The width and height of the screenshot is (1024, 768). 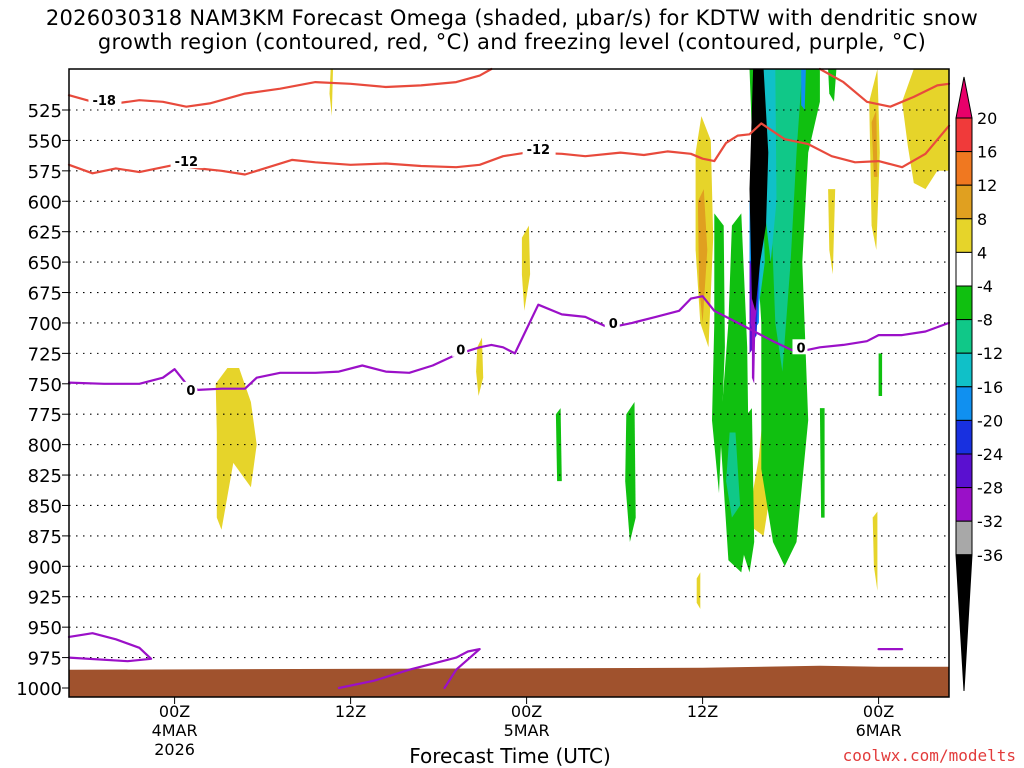 What do you see at coordinates (174, 749) in the screenshot?
I see `x-tick-label-0-2: 2026` at bounding box center [174, 749].